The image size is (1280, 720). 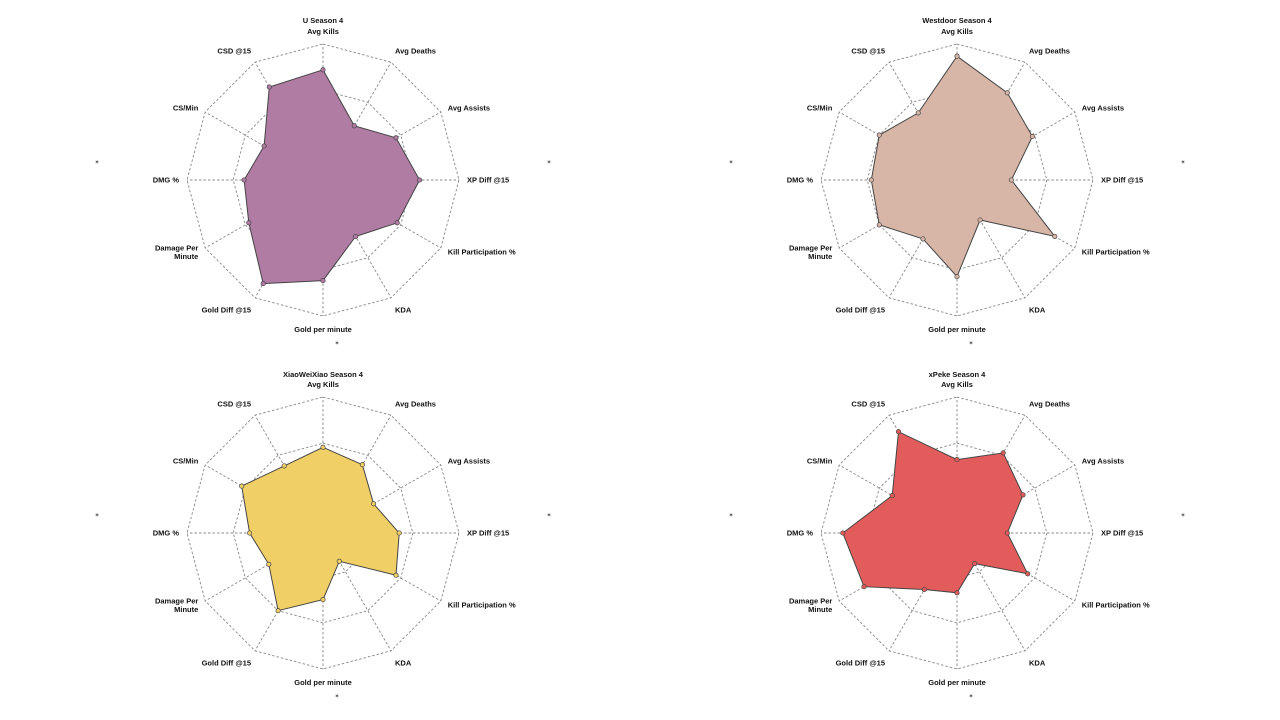 I want to click on chart-title: Westdoor Season 4, so click(x=957, y=20).